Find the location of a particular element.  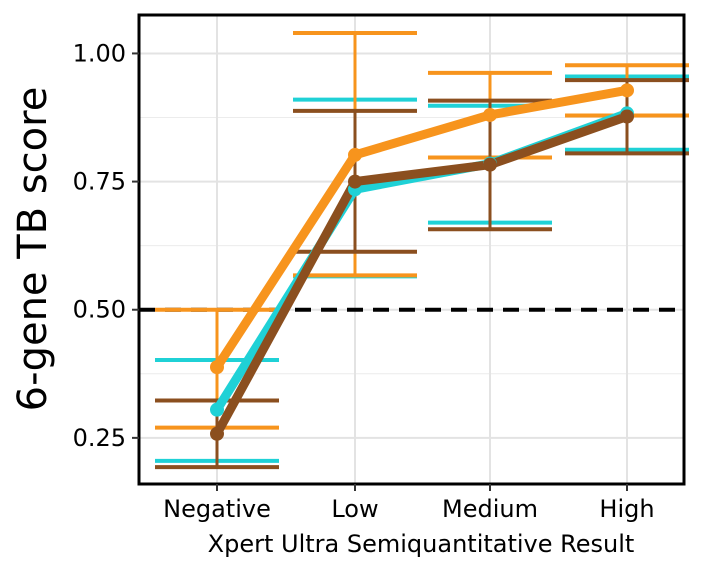

y-axis-title: 6-gene TB score is located at coordinates (33, 249).